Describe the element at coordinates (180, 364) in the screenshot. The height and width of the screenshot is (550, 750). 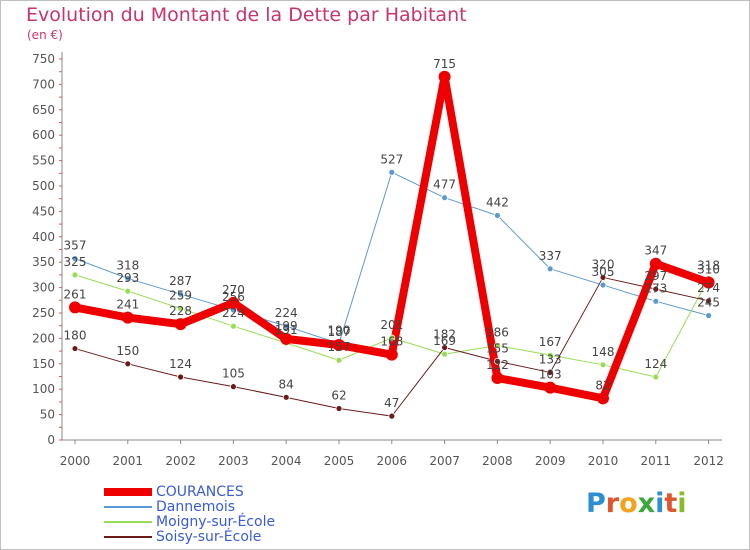
I see `data-label: 124` at that location.